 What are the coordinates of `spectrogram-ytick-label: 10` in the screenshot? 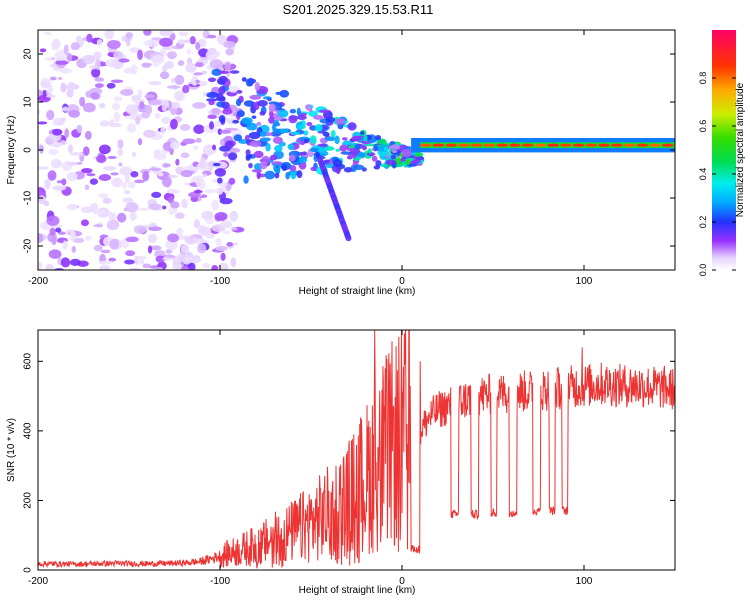 It's located at (28, 102).